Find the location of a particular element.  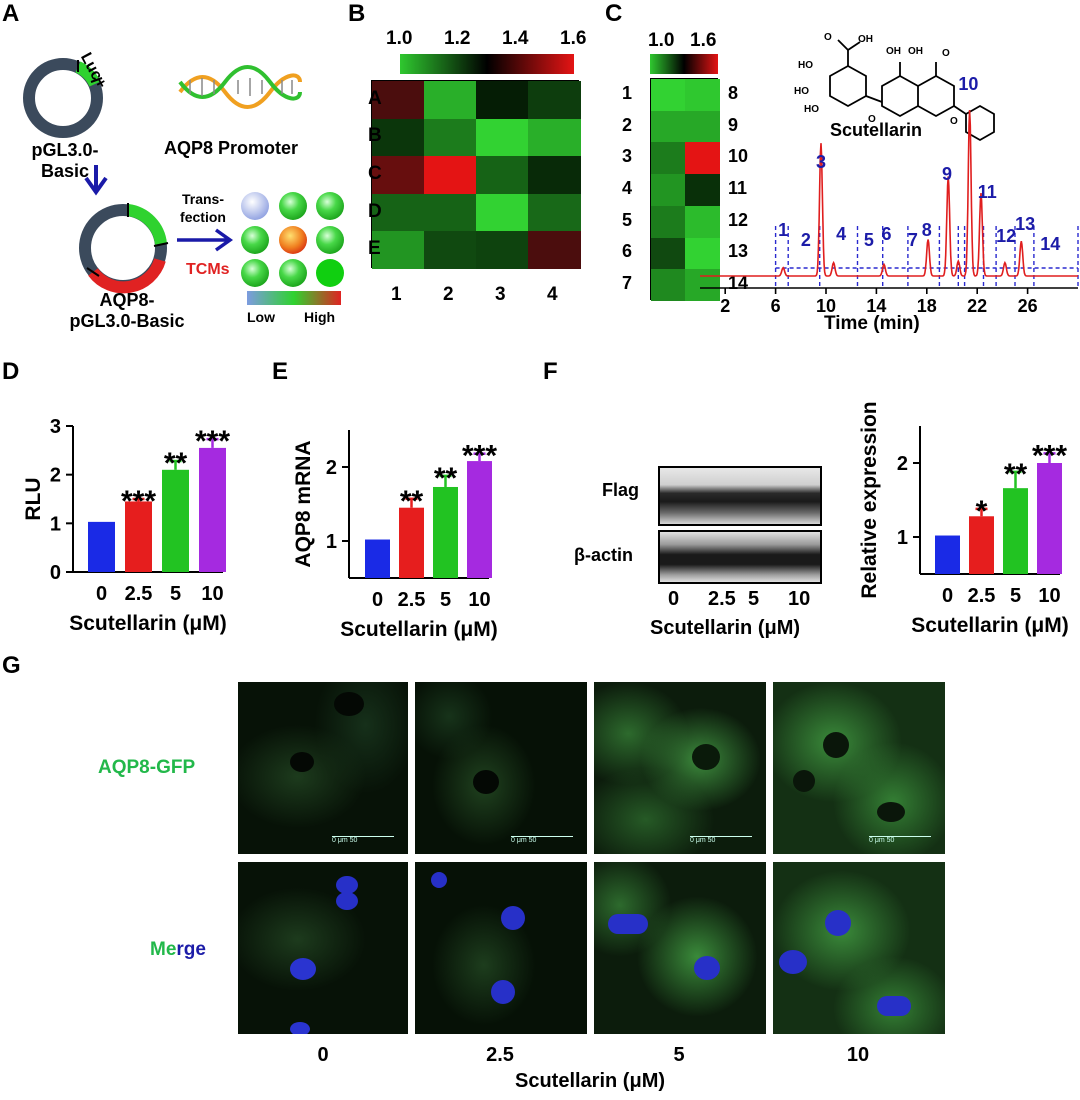

compound-name: Scutellarin is located at coordinates (876, 130).